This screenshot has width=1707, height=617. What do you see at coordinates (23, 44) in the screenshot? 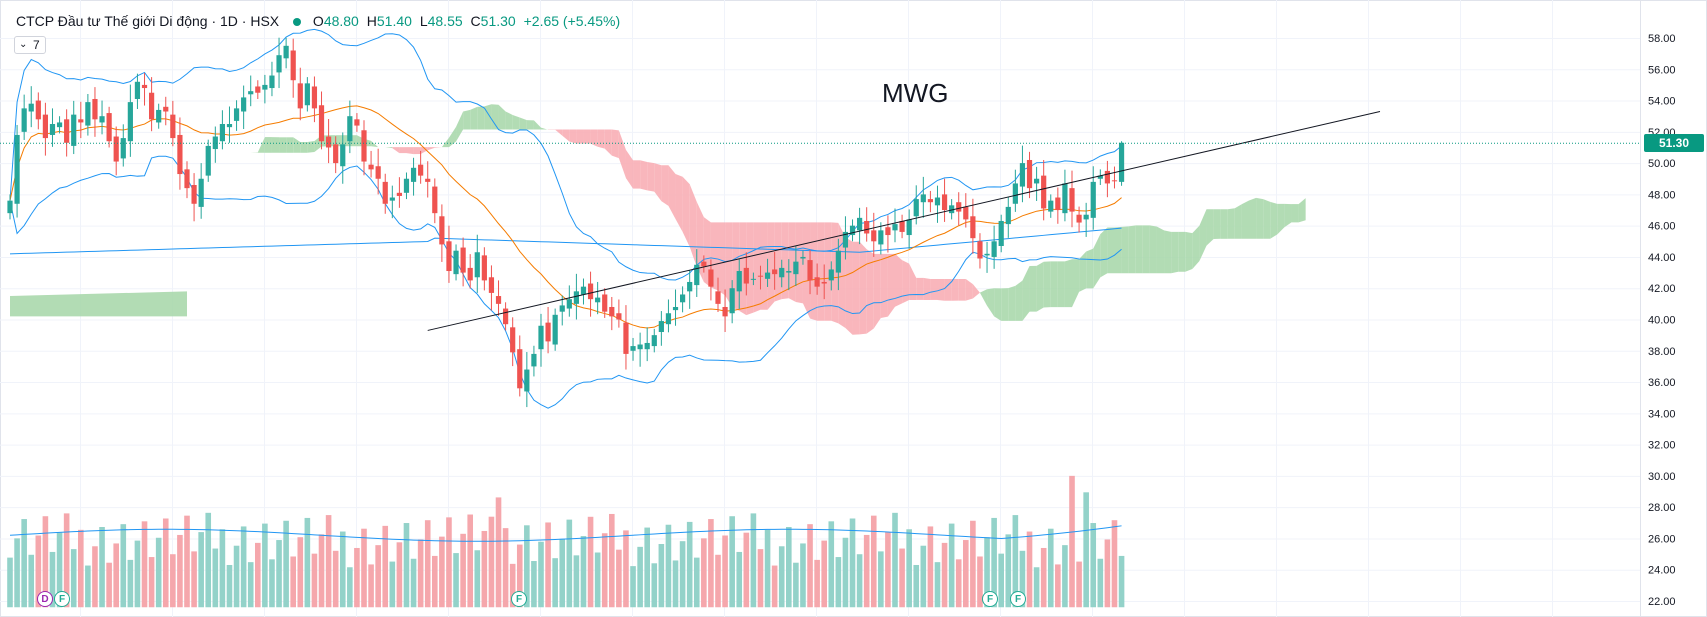
I see `chevron-down-icon: ⌄` at bounding box center [23, 44].